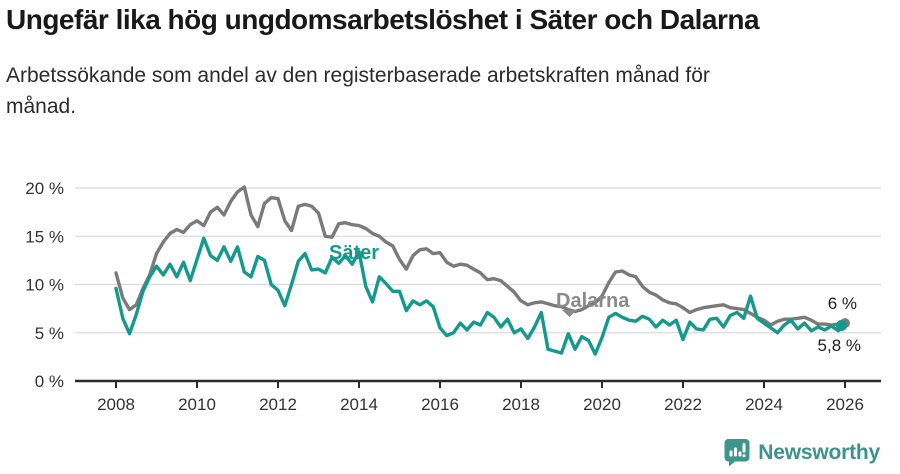 The height and width of the screenshot is (474, 900). Describe the element at coordinates (737, 453) in the screenshot. I see `newsworthy-logo-icon` at that location.